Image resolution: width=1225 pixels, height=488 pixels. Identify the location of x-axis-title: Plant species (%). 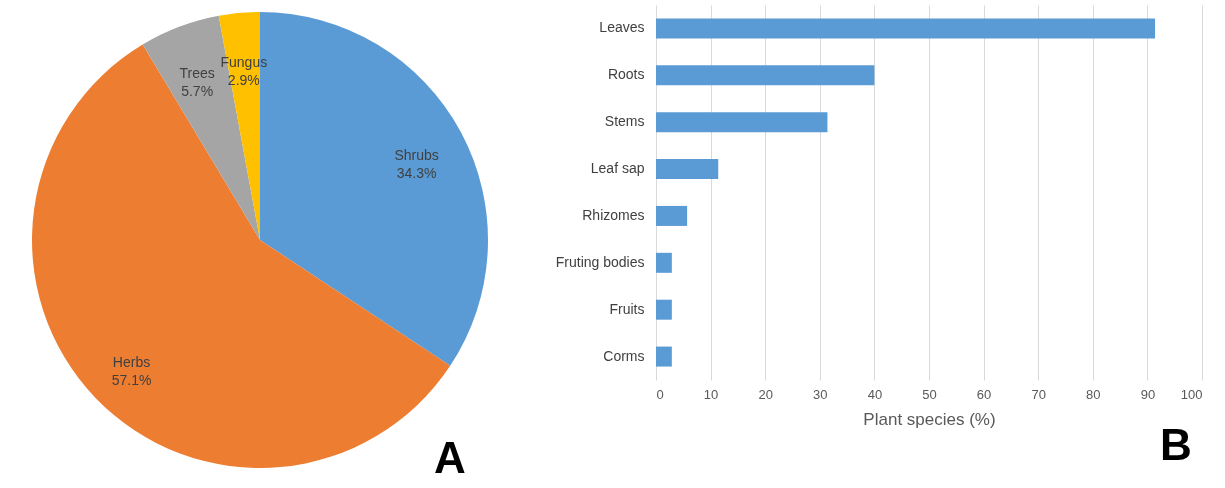
(929, 419).